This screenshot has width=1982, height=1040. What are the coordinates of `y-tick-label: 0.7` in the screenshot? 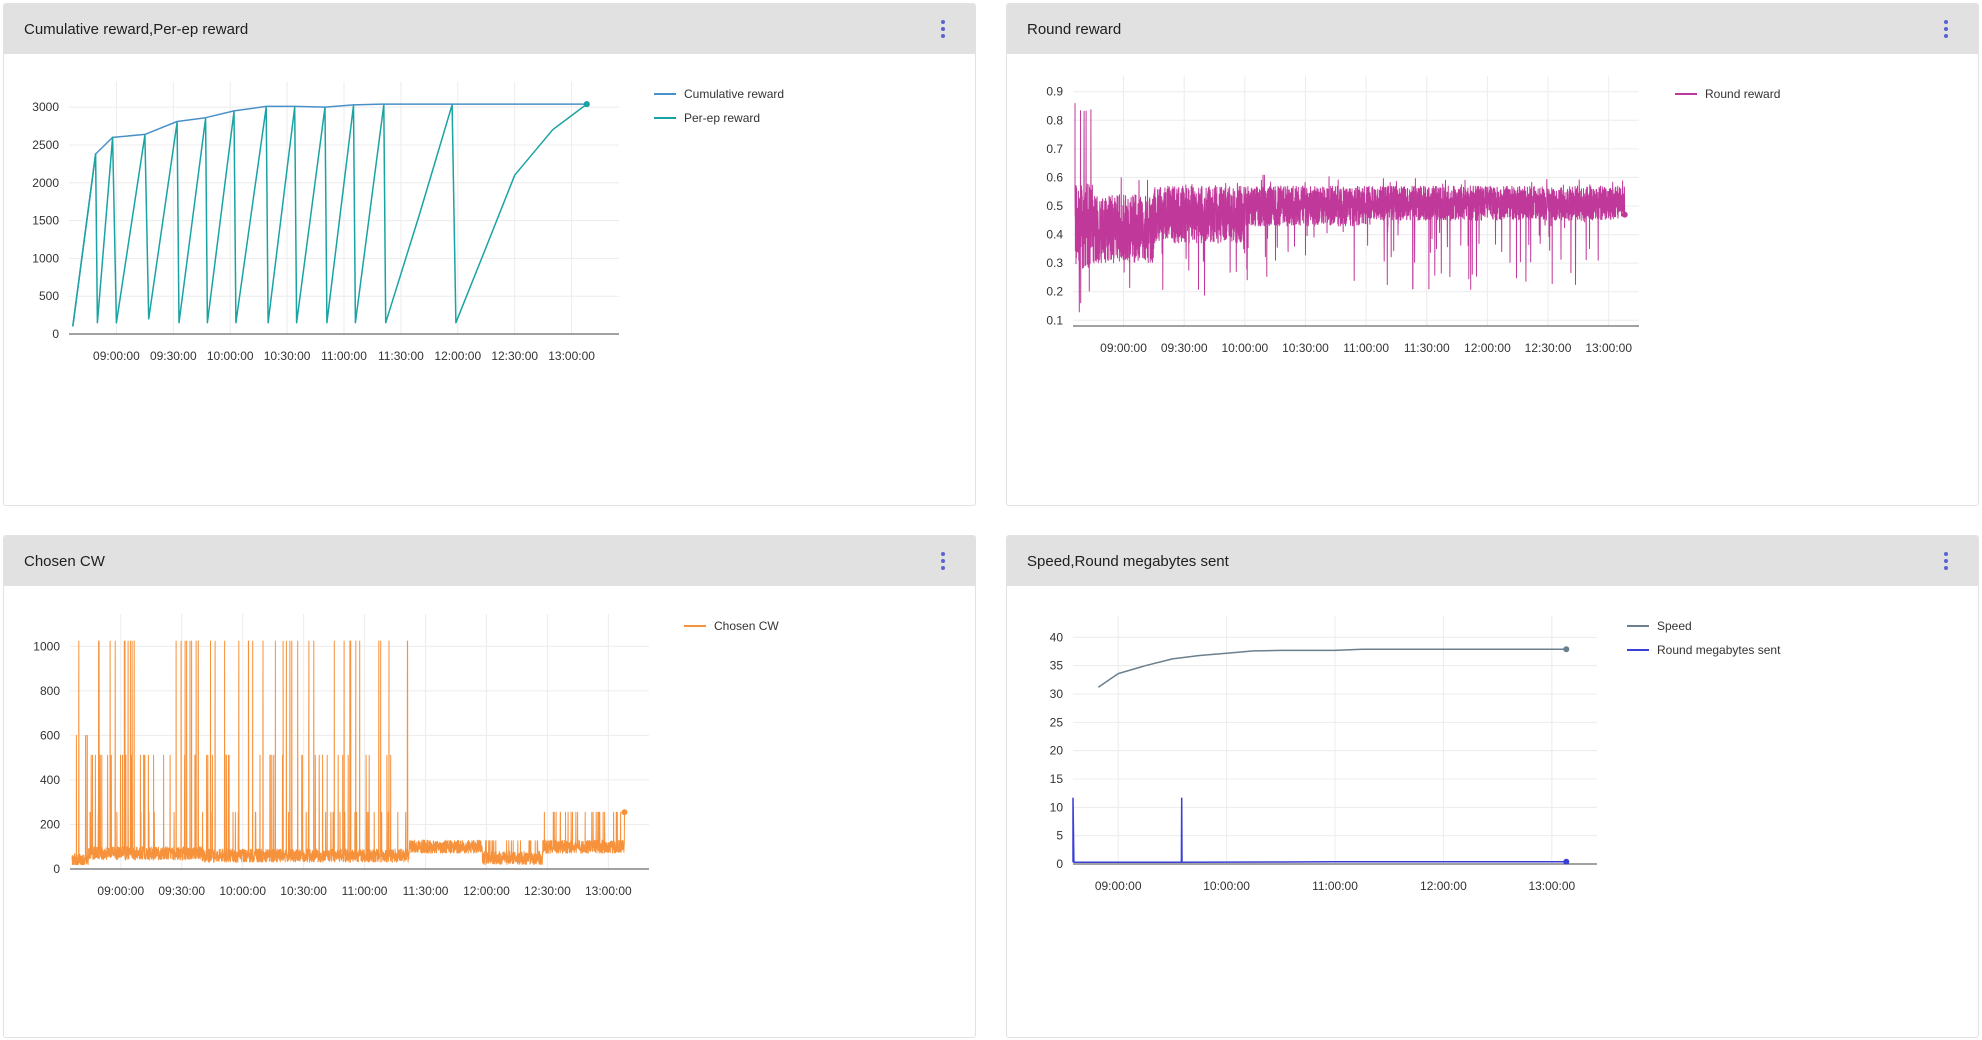 It's located at (1054, 149).